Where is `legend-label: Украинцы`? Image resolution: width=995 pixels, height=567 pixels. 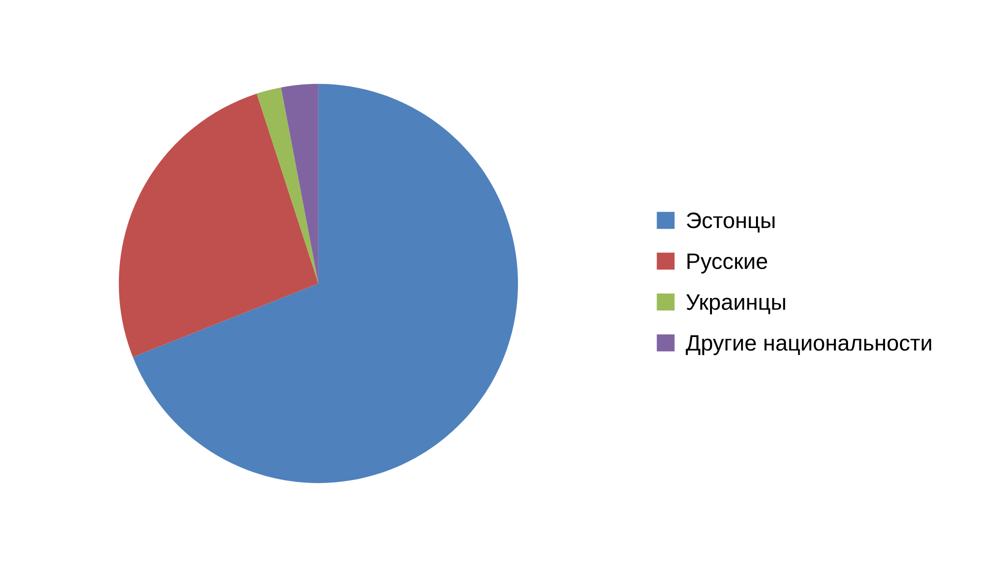
legend-label: Украинцы is located at coordinates (736, 304).